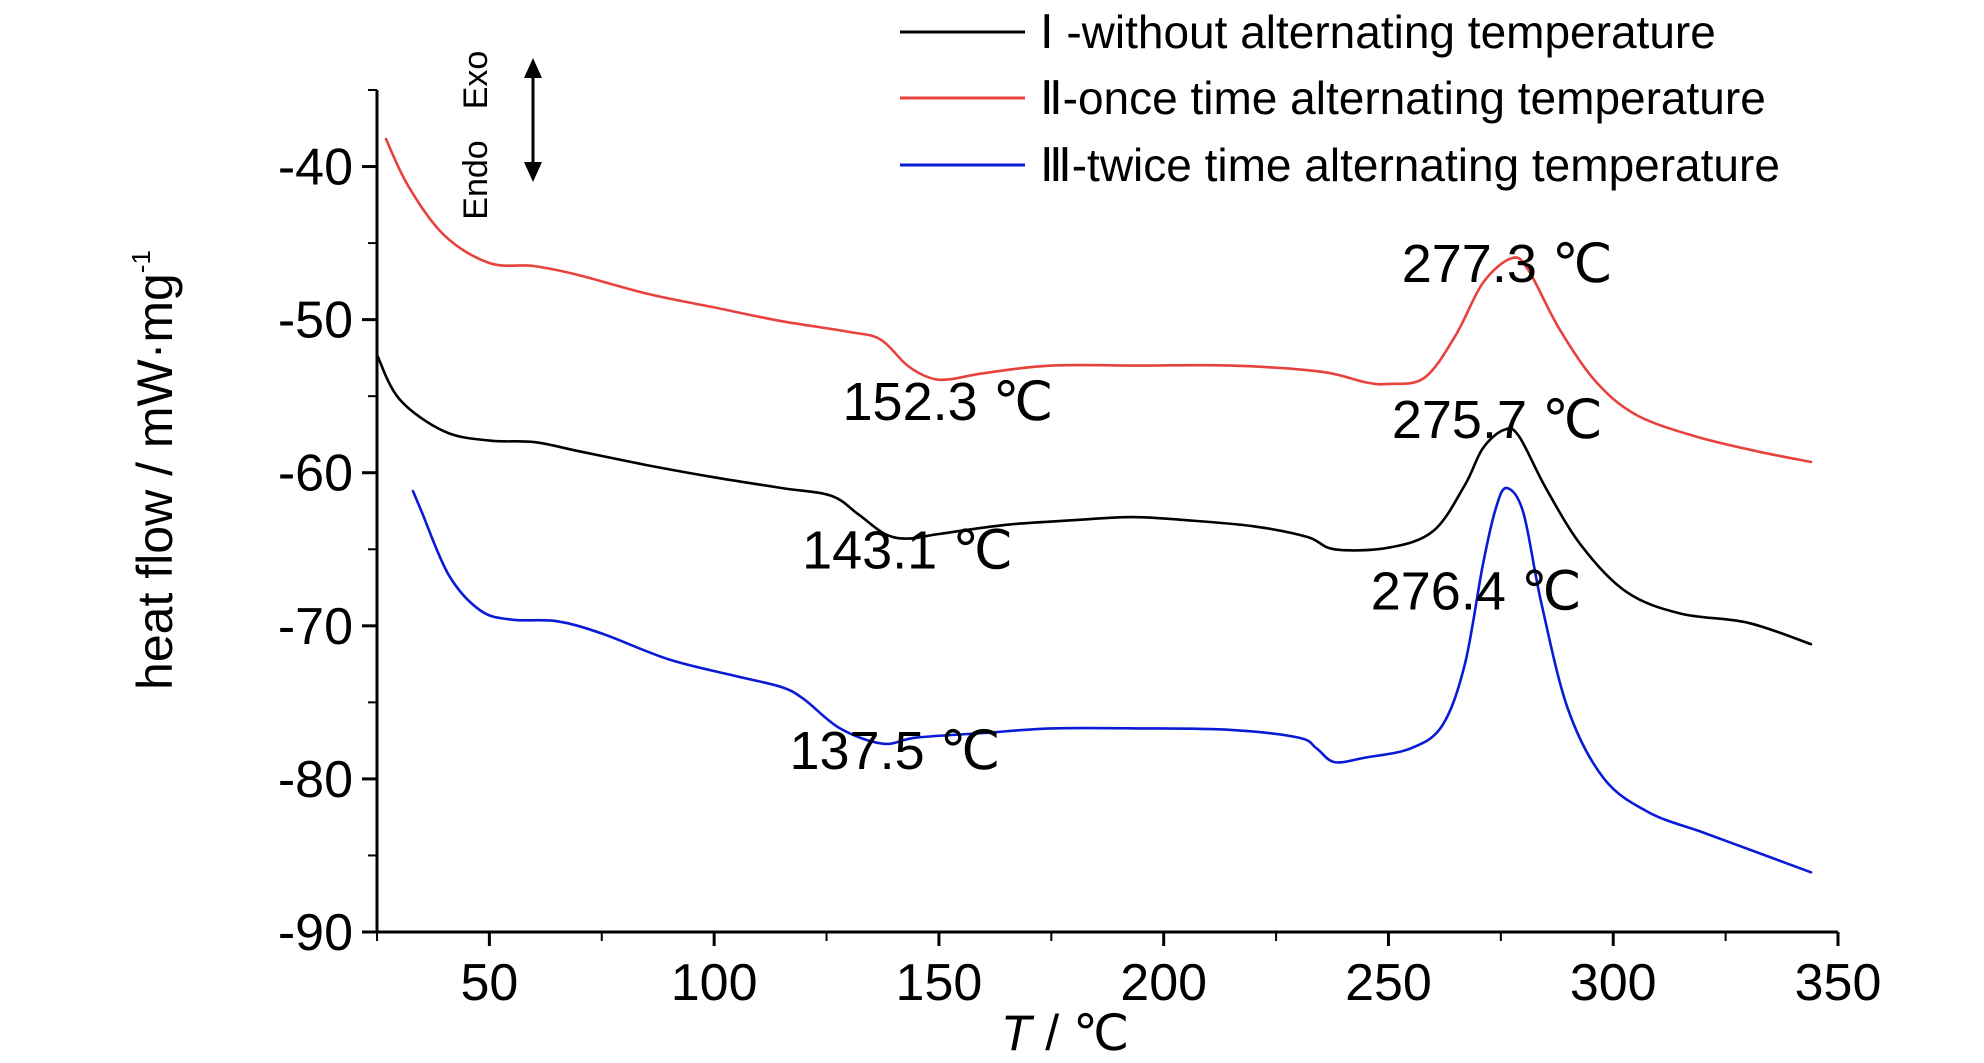 The height and width of the screenshot is (1063, 1984). I want to click on y-tick-label: -60, so click(315, 474).